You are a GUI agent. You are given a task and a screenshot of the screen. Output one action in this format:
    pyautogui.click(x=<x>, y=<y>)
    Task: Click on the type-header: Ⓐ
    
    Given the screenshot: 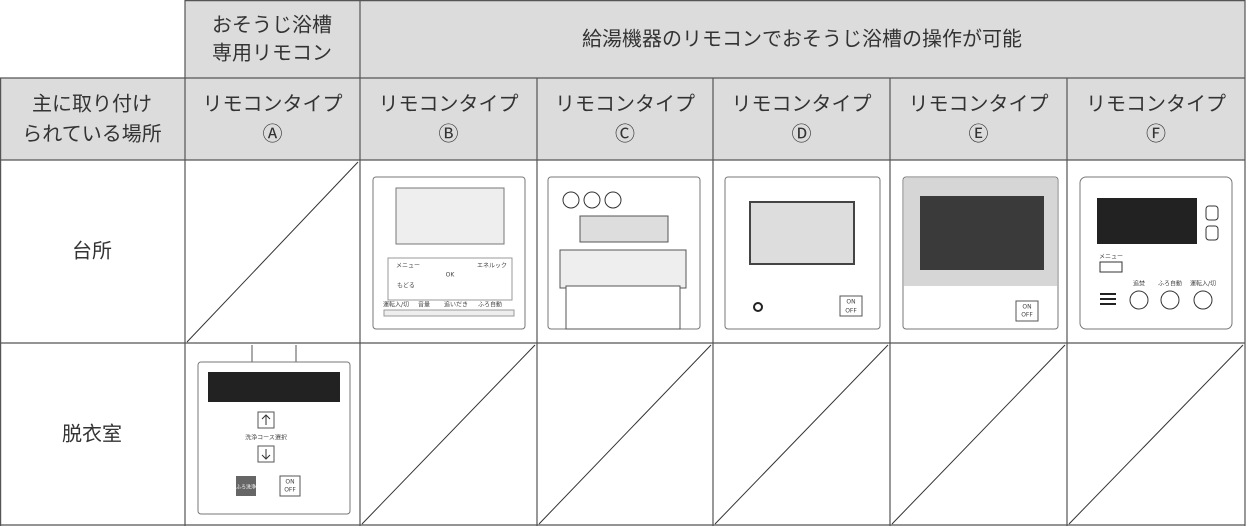 What is the action you would take?
    pyautogui.click(x=273, y=134)
    